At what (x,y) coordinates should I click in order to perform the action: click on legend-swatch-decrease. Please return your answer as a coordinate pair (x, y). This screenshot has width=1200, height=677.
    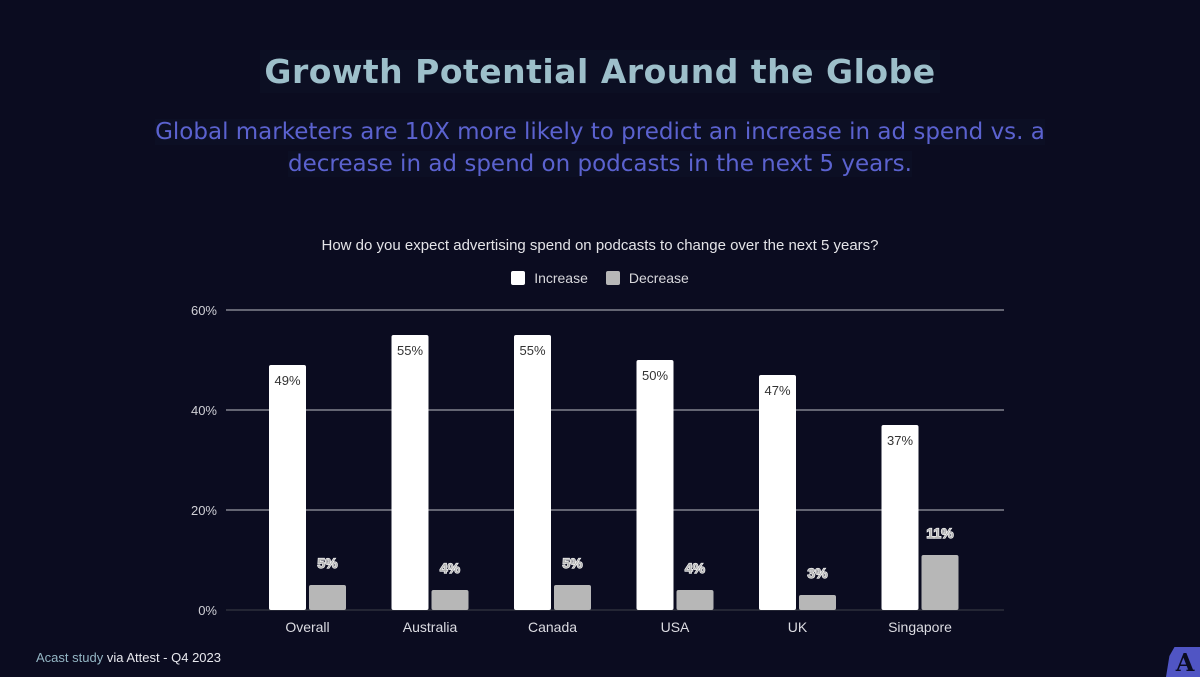
    Looking at the image, I should click on (612, 278).